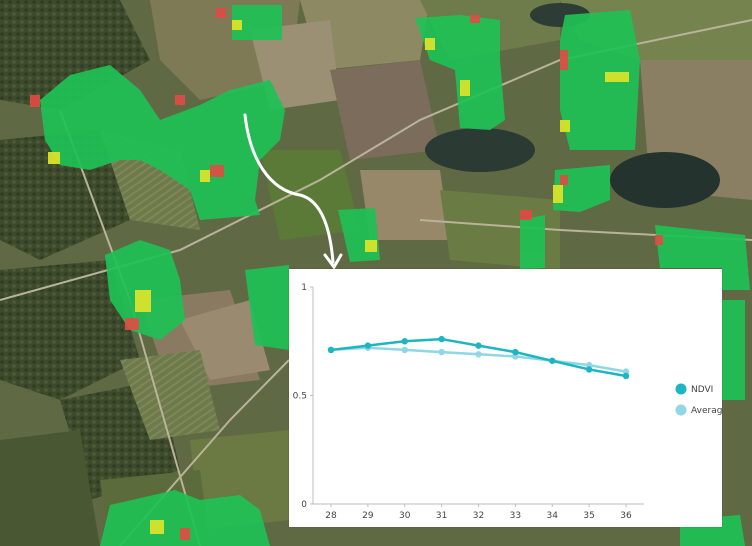  I want to click on y-tick-label: 0, so click(304, 505).